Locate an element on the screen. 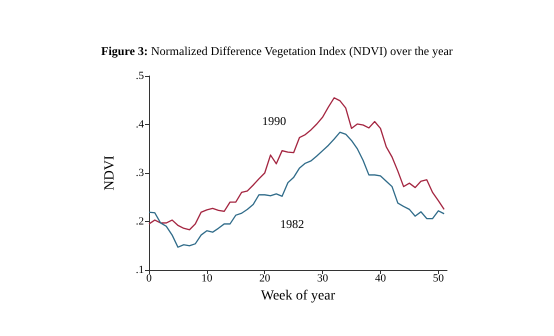 Image resolution: width=554 pixels, height=336 pixels. x-tick-label: 40 is located at coordinates (380, 278).